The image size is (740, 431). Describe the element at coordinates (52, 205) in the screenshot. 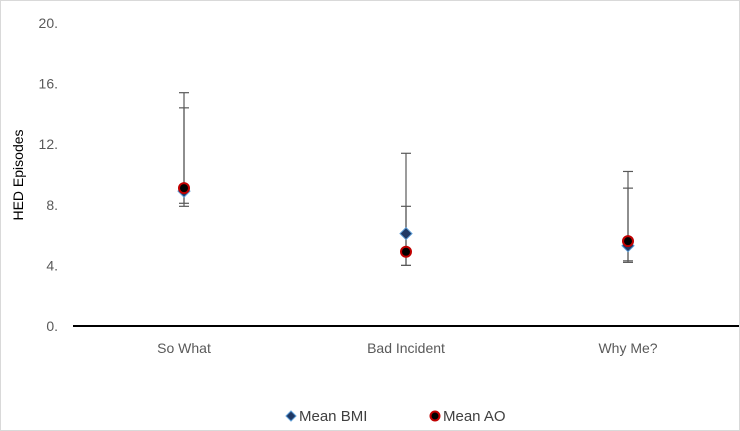

I see `y-tick-label: 8.` at that location.